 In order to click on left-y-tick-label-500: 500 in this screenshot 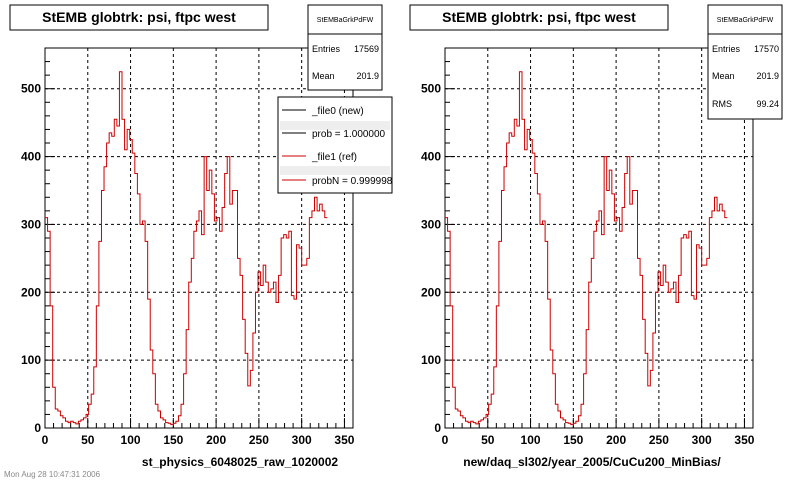, I will do `click(31, 89)`.